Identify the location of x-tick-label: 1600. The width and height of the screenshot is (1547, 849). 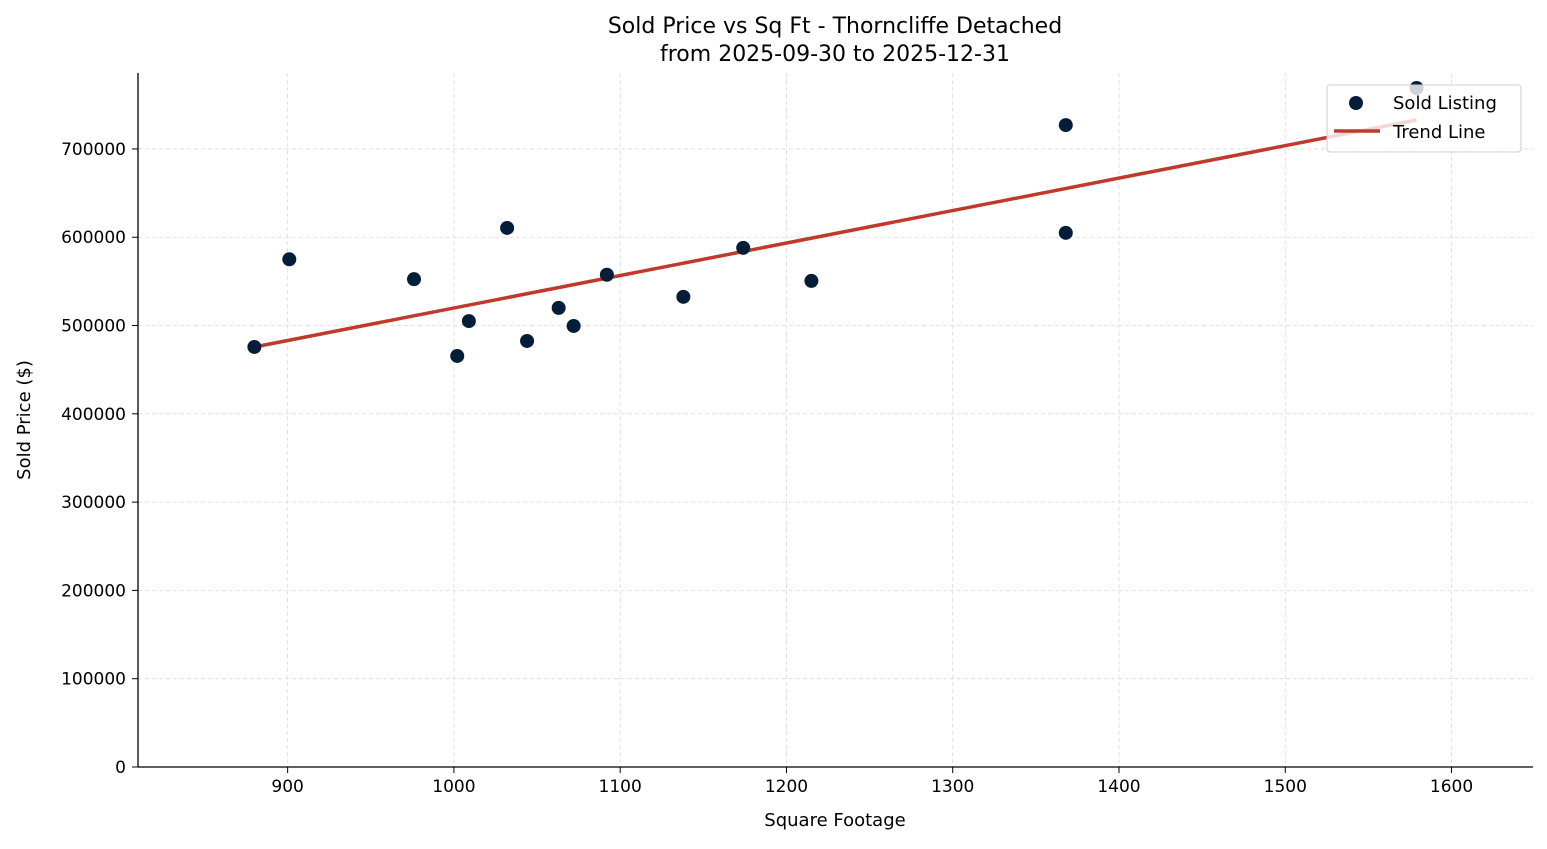
(1451, 787).